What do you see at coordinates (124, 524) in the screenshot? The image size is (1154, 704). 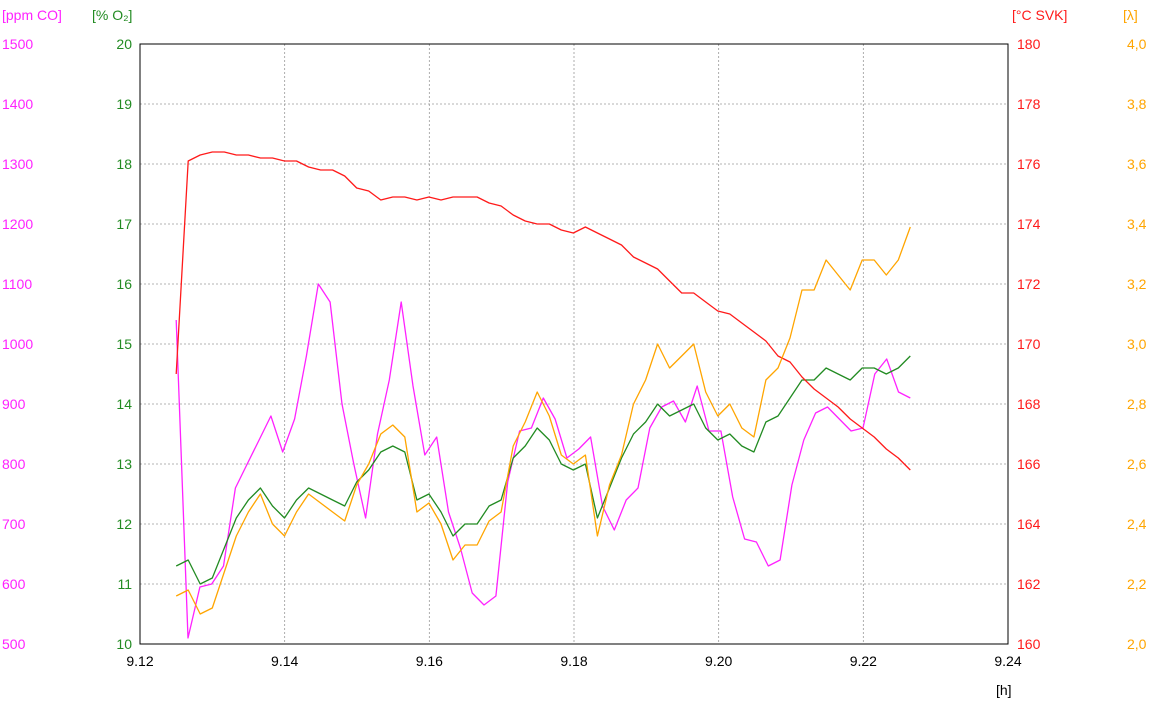 I see `o2-tick-label: 12` at bounding box center [124, 524].